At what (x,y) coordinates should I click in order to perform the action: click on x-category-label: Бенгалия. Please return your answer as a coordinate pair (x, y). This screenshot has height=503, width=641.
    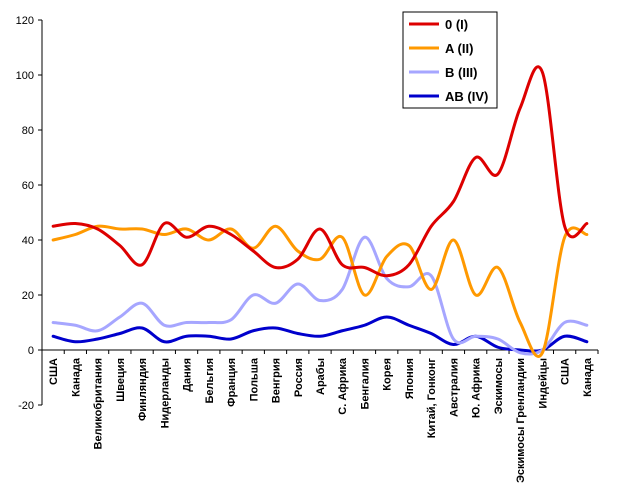
    Looking at the image, I should click on (365, 384).